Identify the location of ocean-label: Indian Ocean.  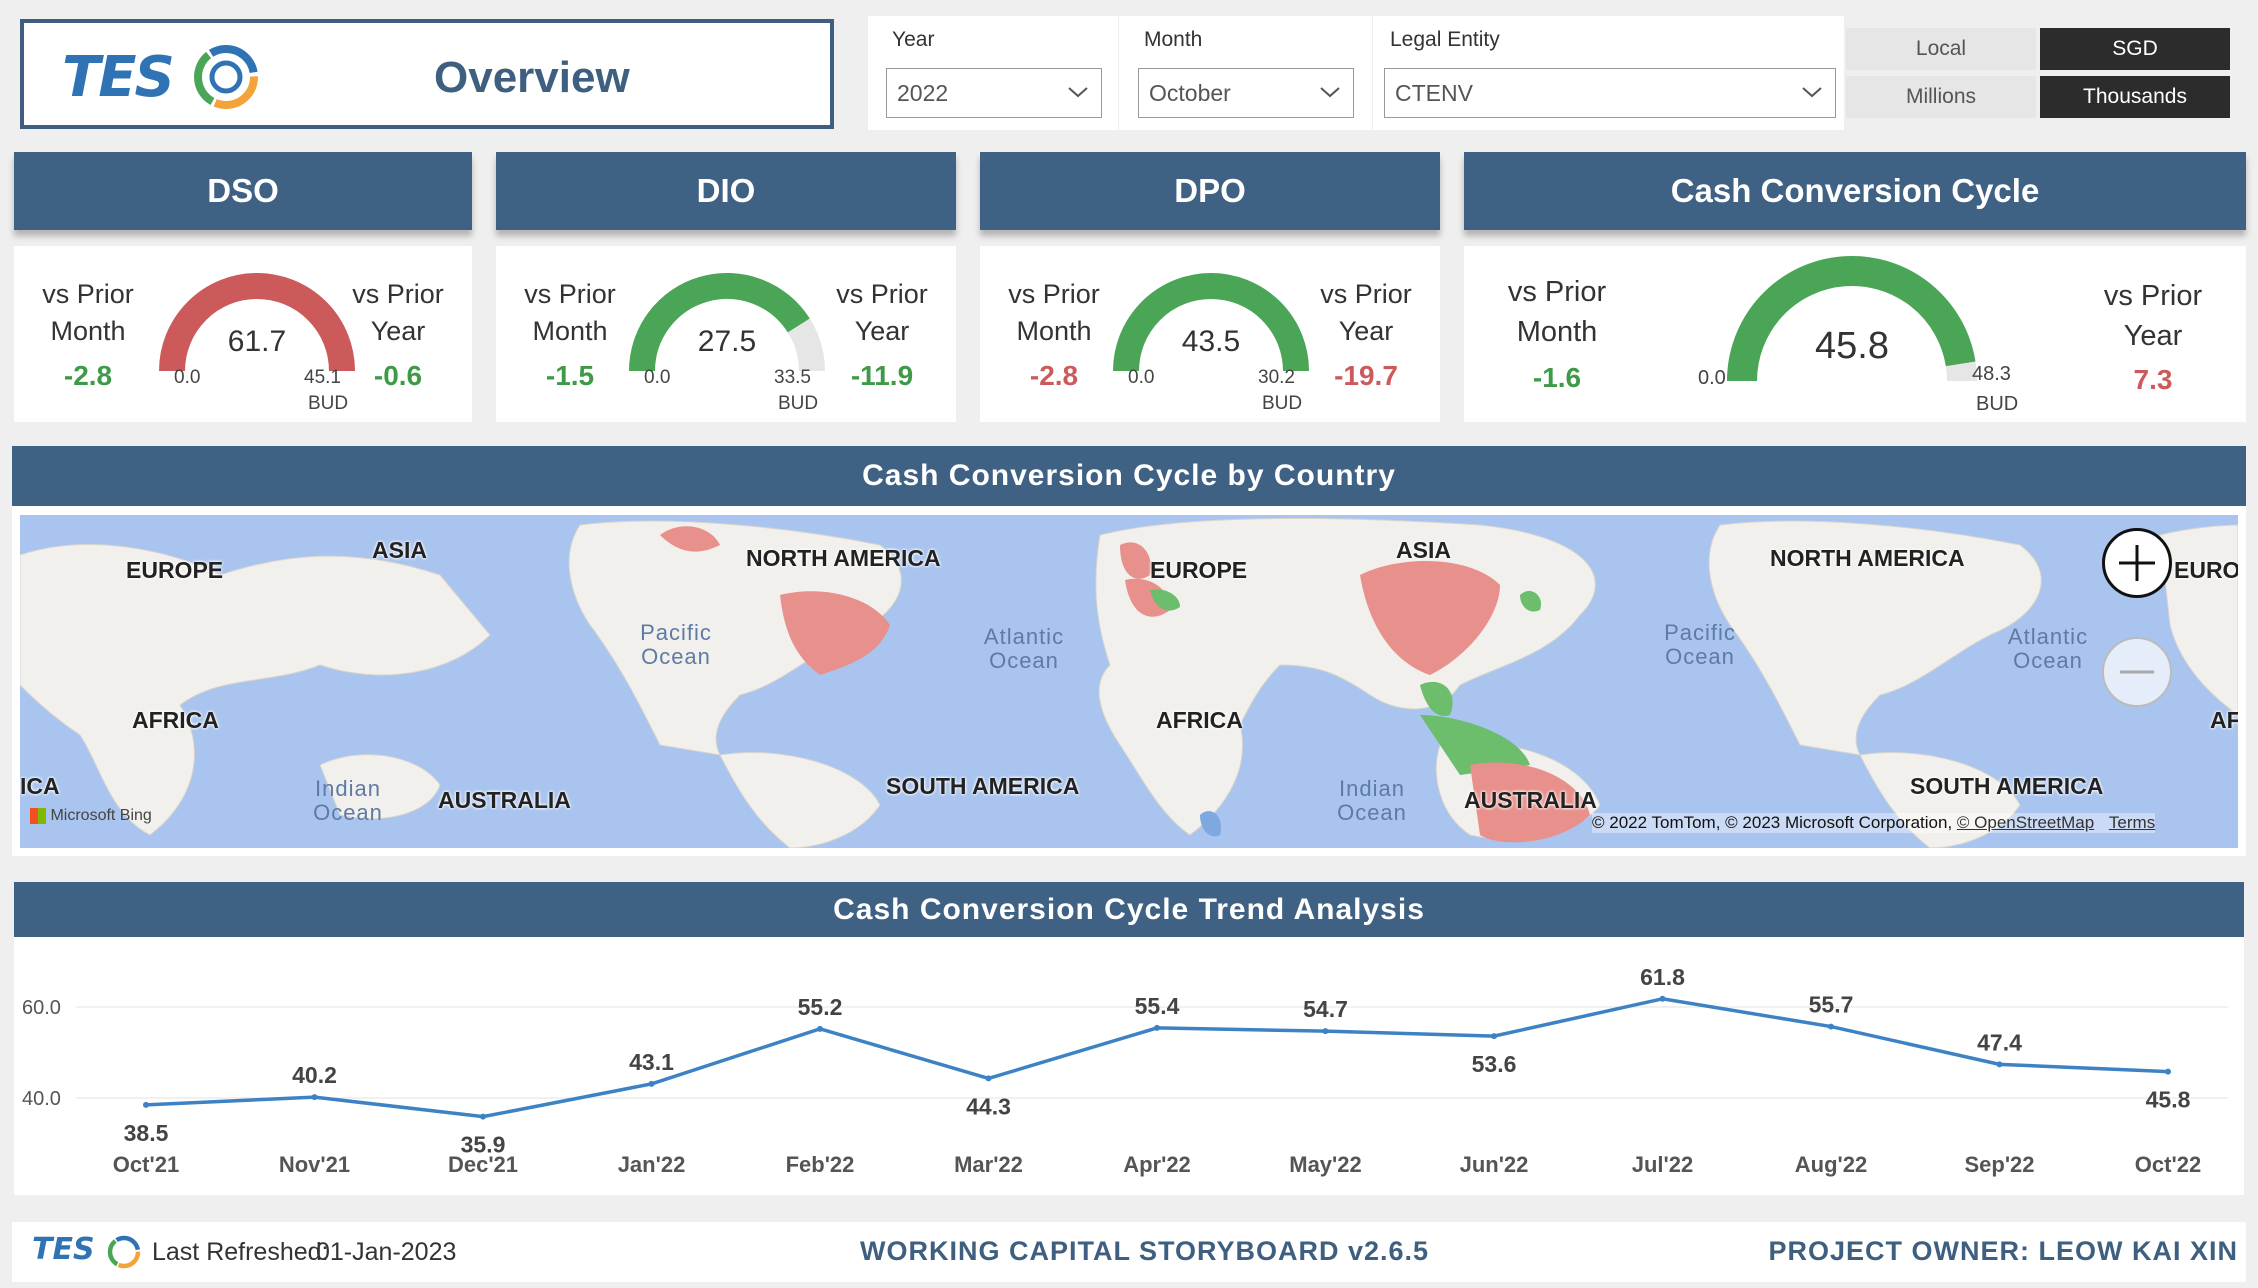
(348, 800).